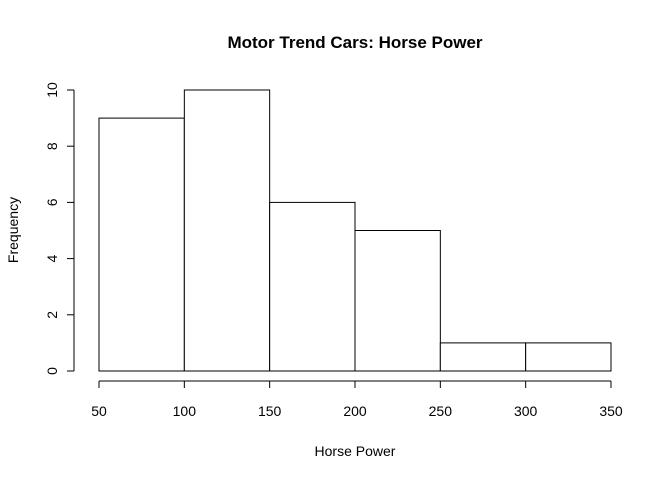 This screenshot has width=672, height=480. Describe the element at coordinates (357, 399) in the screenshot. I see `x-axis: 50 100 150 200 250 300 350` at that location.